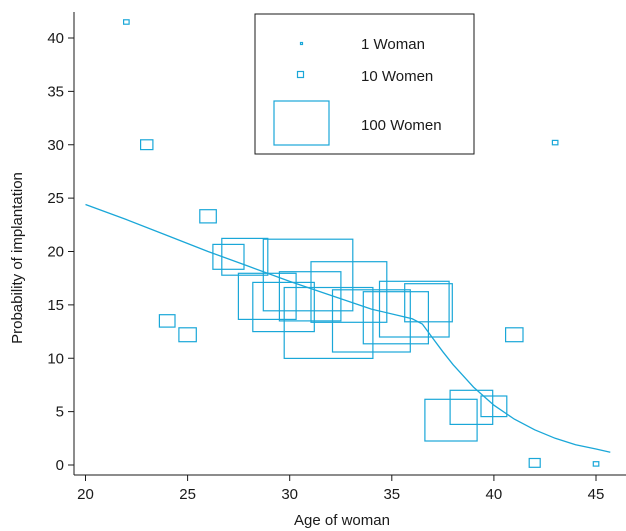  Describe the element at coordinates (391, 494) in the screenshot. I see `x-tick-label: 35` at that location.